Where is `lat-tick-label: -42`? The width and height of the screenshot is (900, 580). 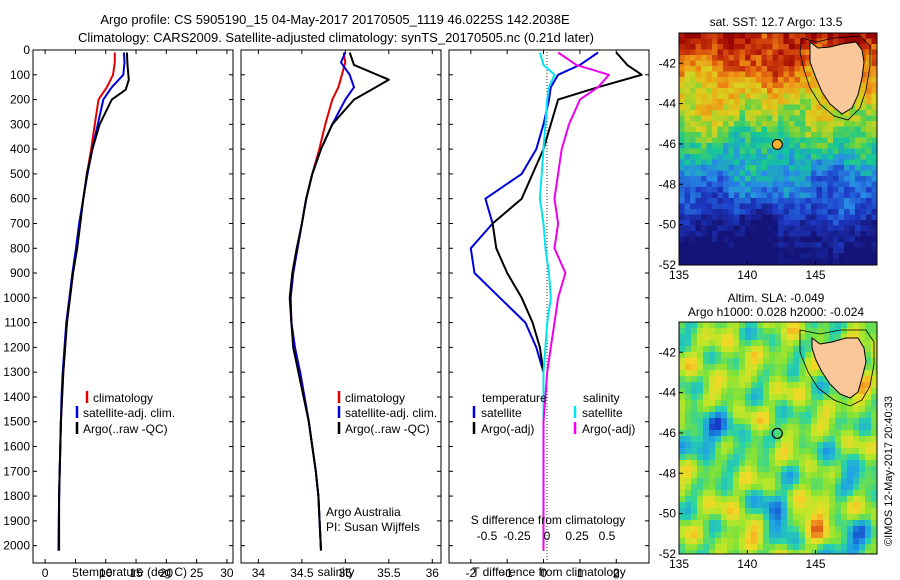
lat-tick-label: -42 is located at coordinates (668, 352).